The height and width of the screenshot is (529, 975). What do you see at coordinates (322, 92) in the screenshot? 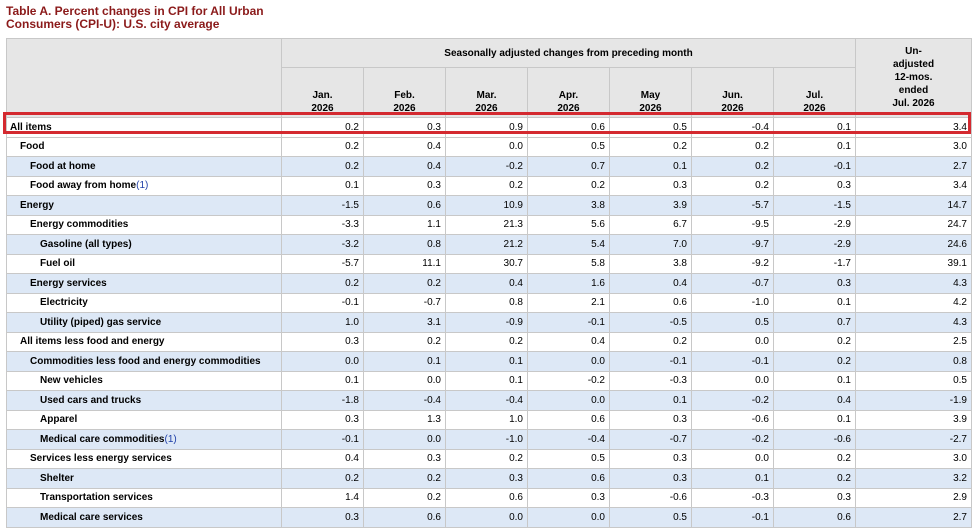
I see `header-month: Jan. 2026` at bounding box center [322, 92].